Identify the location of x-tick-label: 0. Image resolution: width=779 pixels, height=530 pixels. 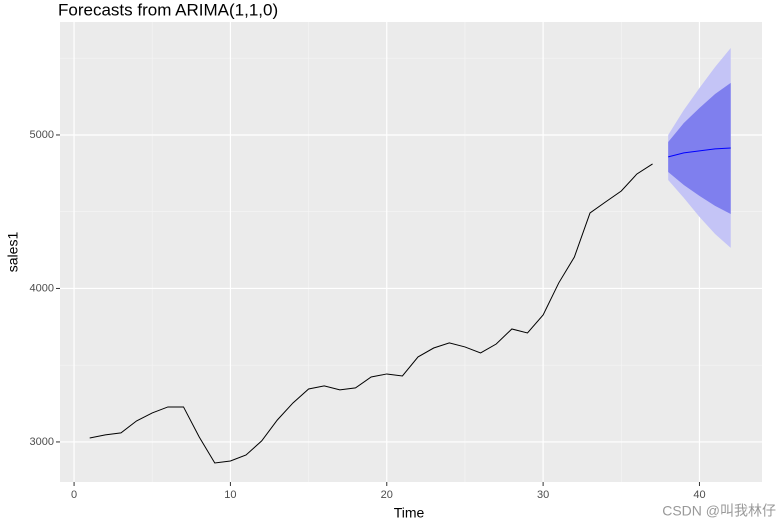
(74, 495).